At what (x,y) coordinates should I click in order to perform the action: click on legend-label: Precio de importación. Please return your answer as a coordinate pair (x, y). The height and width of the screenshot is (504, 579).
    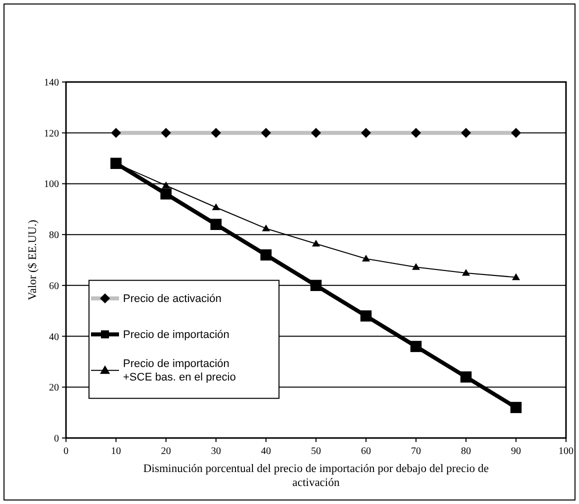
    Looking at the image, I should click on (176, 335).